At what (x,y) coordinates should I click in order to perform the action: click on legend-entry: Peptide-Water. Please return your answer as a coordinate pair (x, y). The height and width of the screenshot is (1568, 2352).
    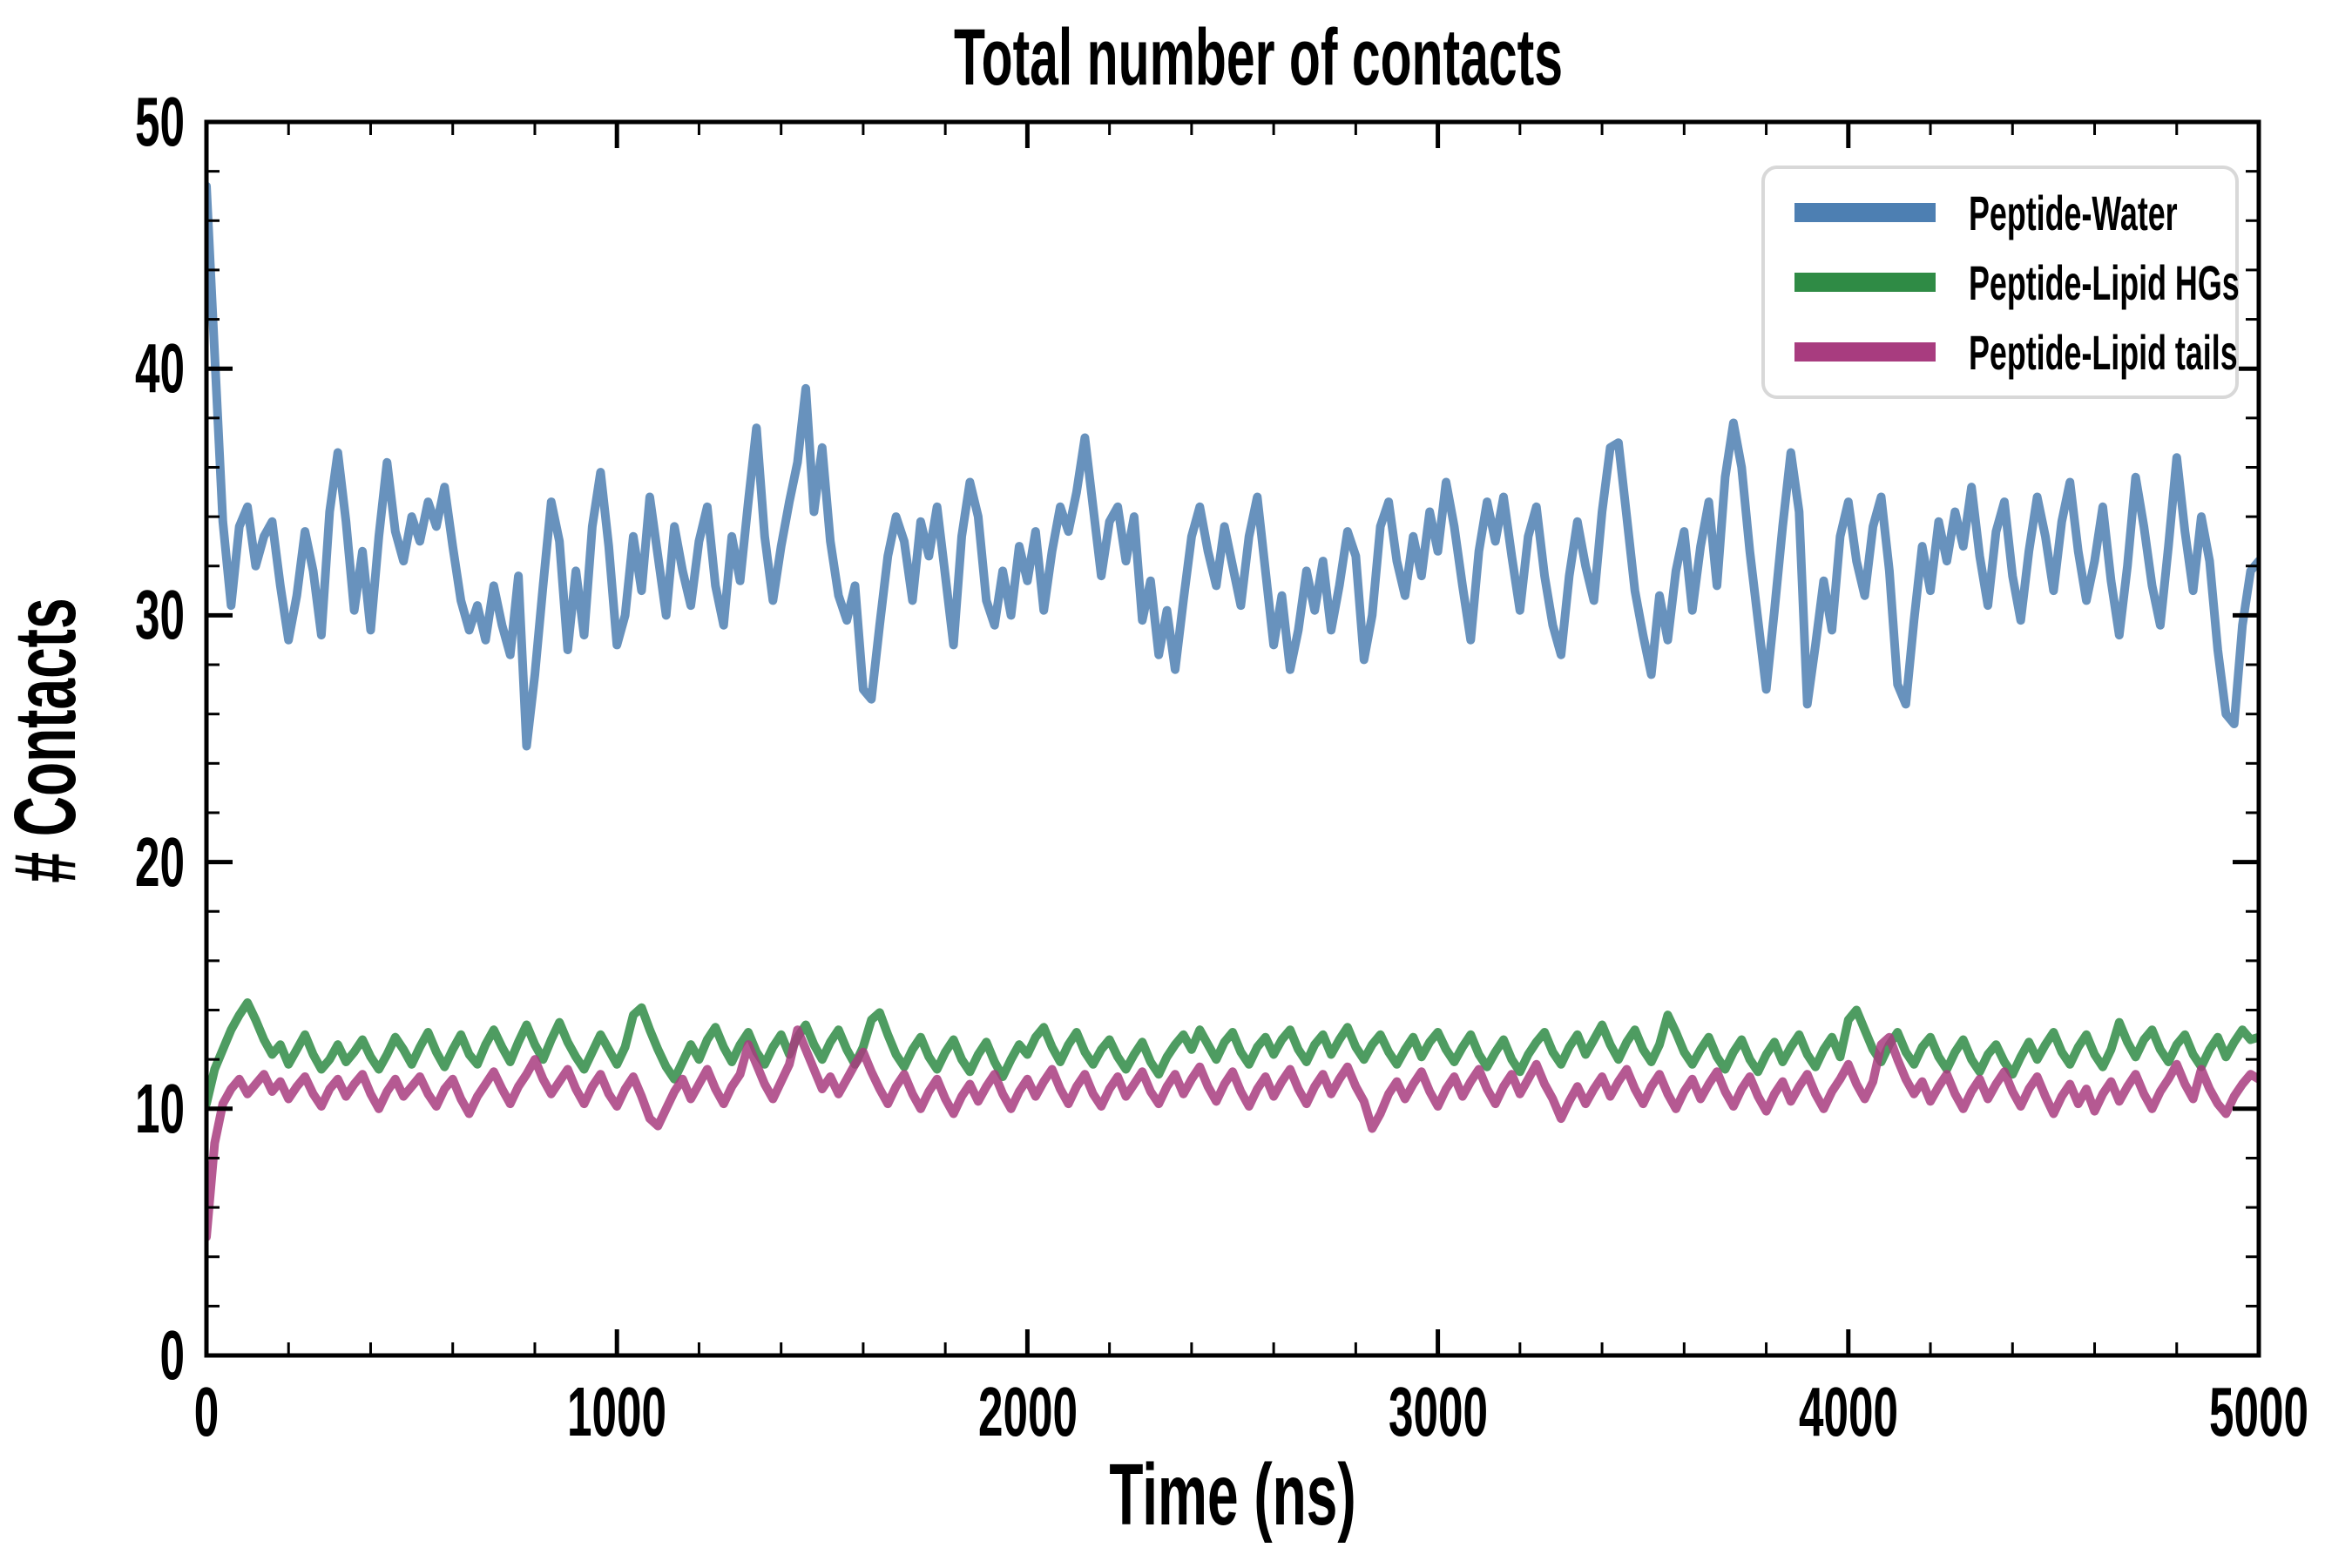
    Looking at the image, I should click on (2014, 213).